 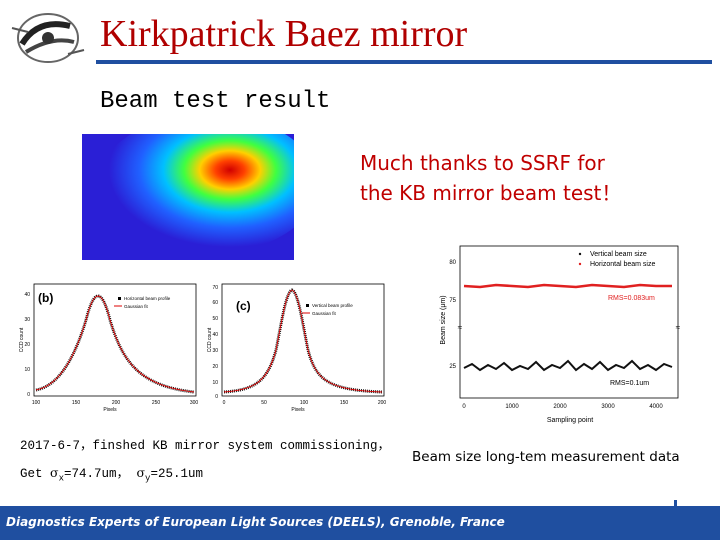 What do you see at coordinates (491, 193) in the screenshot?
I see `thanks-line-2: the KB mirror beam test！` at bounding box center [491, 193].